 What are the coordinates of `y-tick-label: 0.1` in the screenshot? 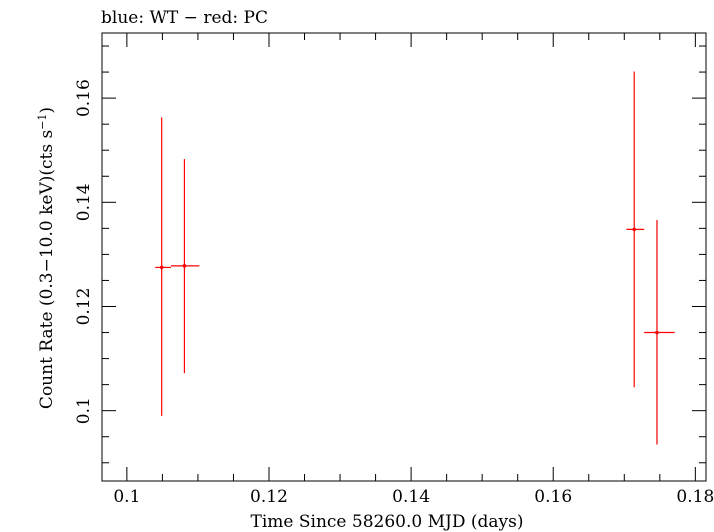 It's located at (84, 410).